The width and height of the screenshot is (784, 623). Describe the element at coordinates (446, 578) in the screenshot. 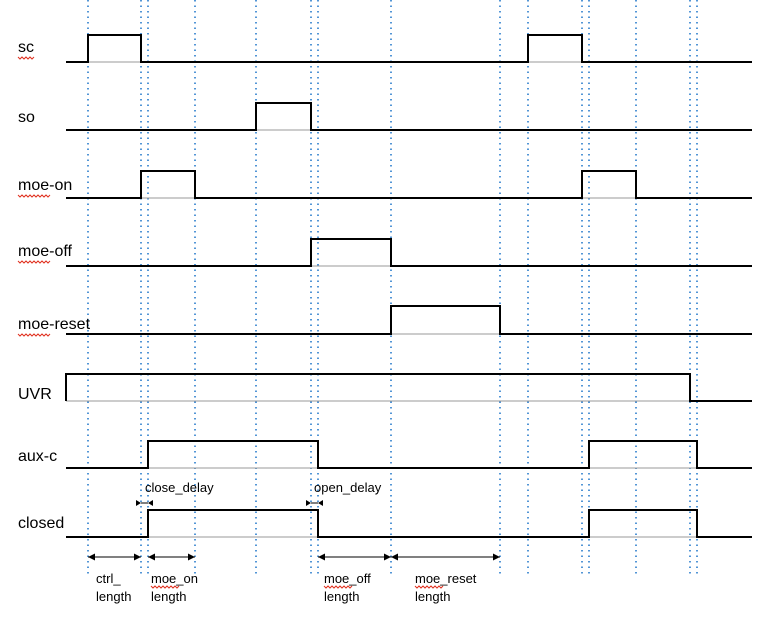

I see `moe-reset-length-label-line1: moe_reset` at that location.